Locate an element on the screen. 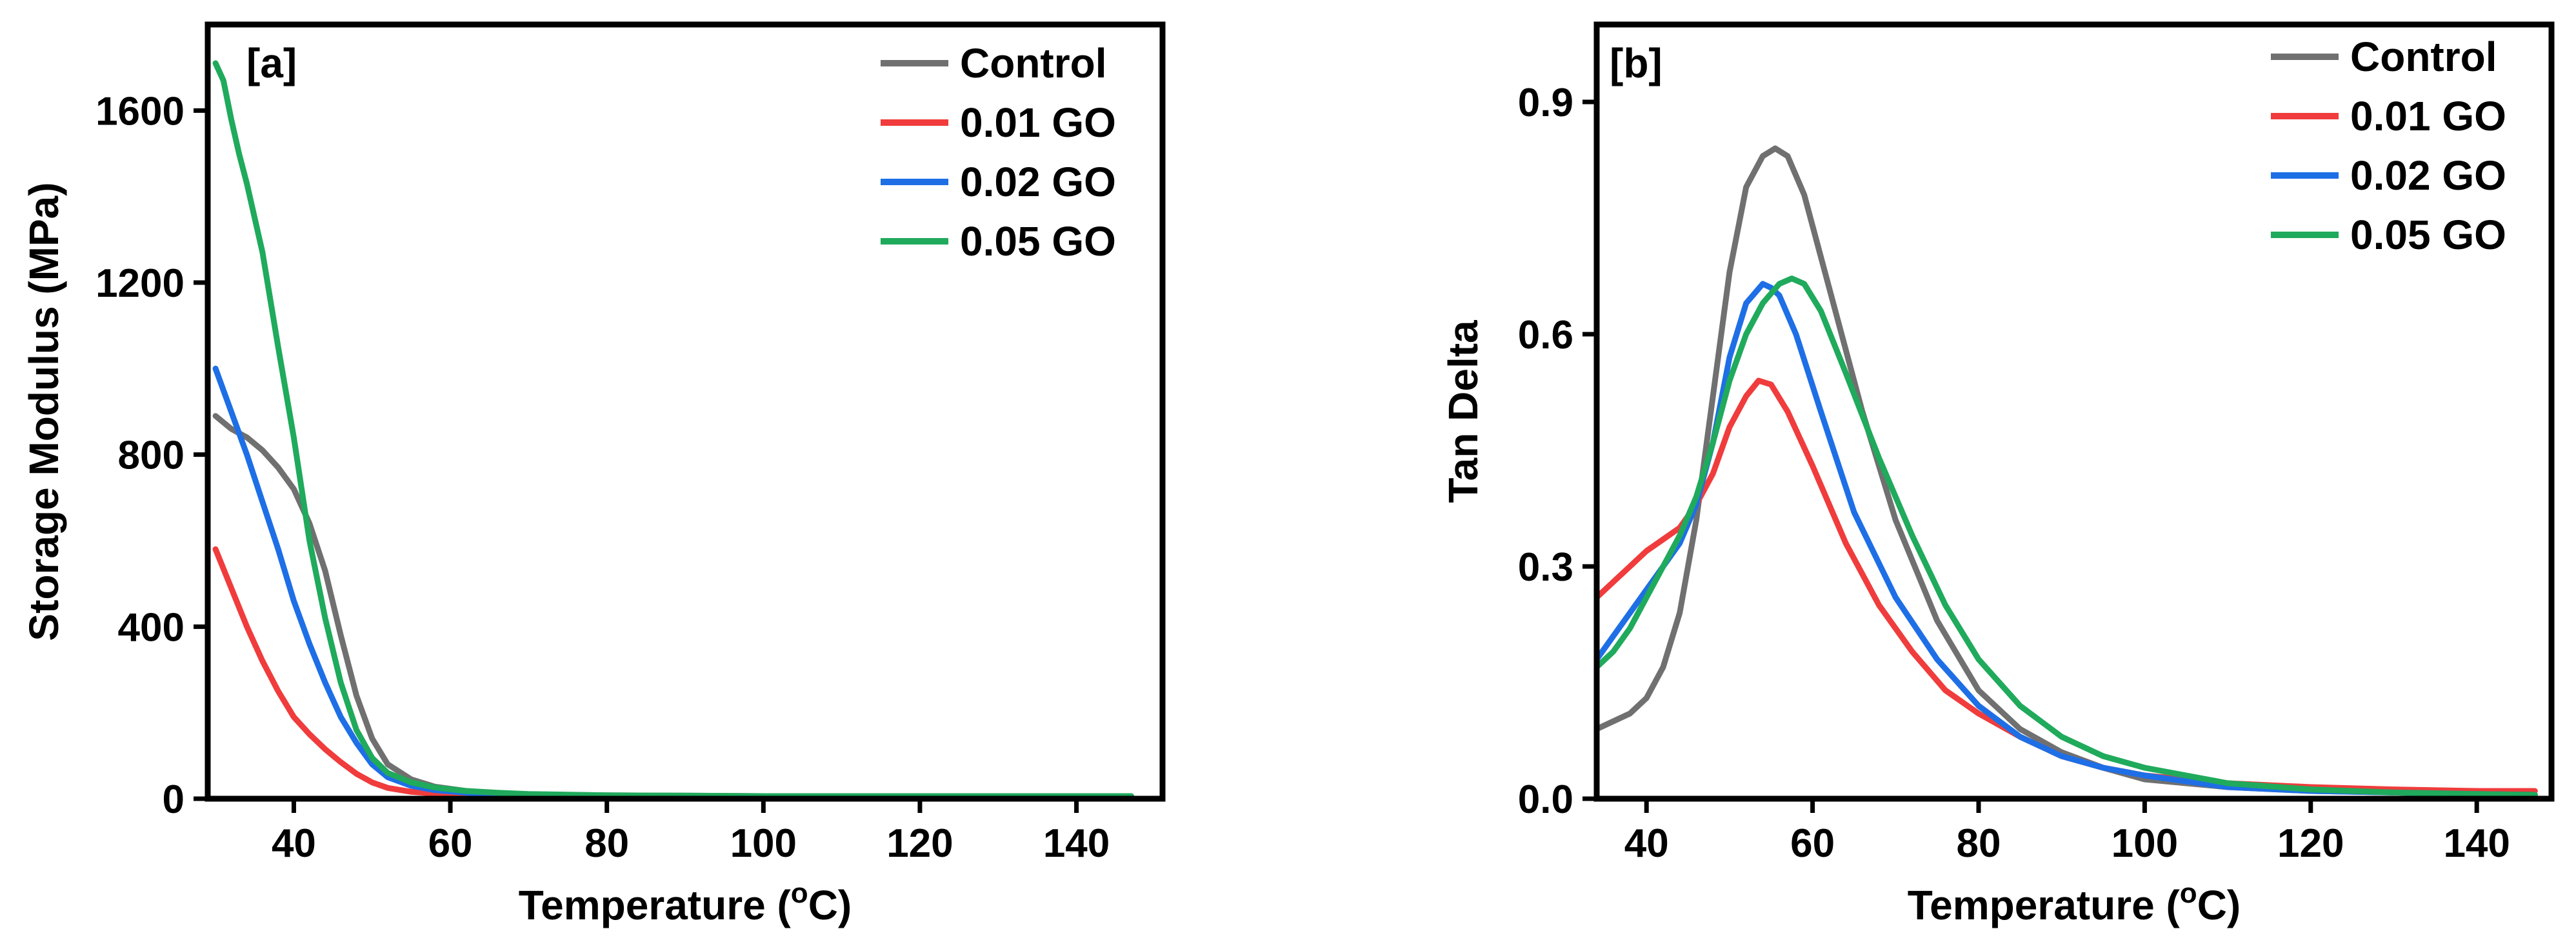  panel-b-x-tick-label: 120 is located at coordinates (2310, 843).